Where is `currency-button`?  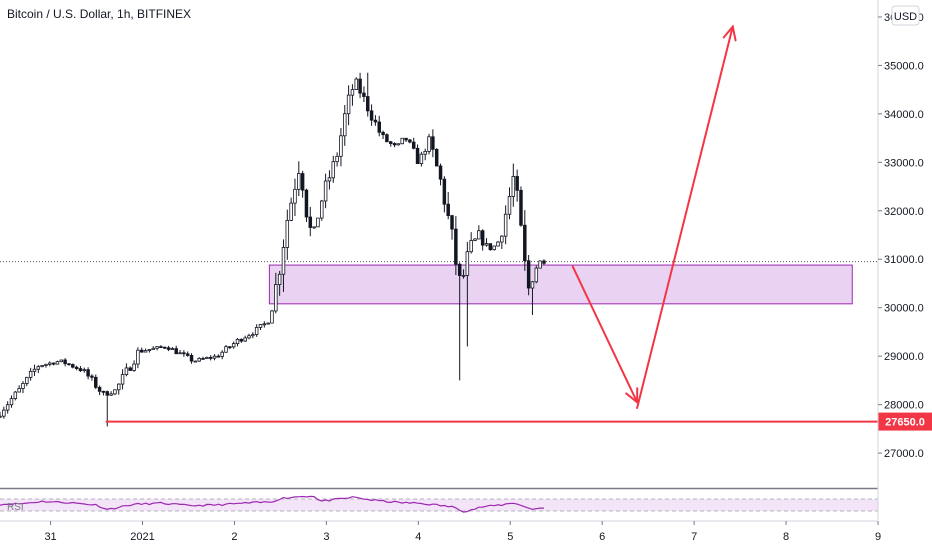 currency-button is located at coordinates (905, 15).